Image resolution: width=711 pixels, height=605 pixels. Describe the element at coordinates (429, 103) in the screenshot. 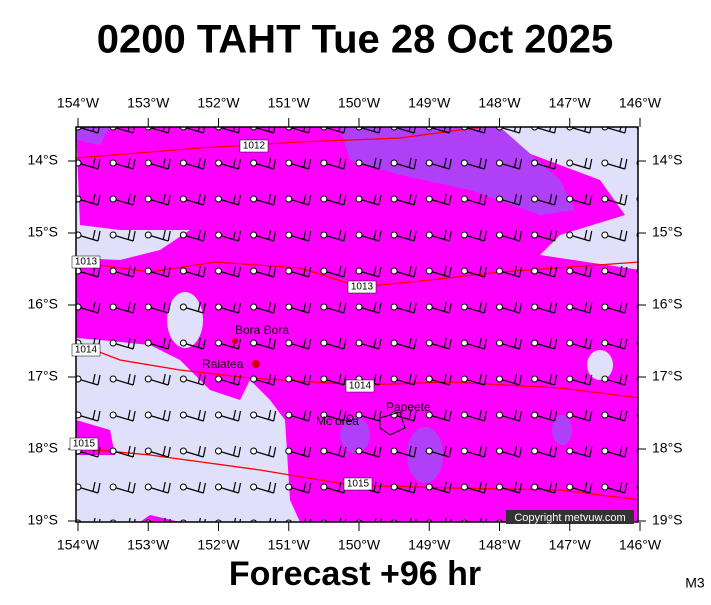

I see `lon-label: 149°W` at that location.